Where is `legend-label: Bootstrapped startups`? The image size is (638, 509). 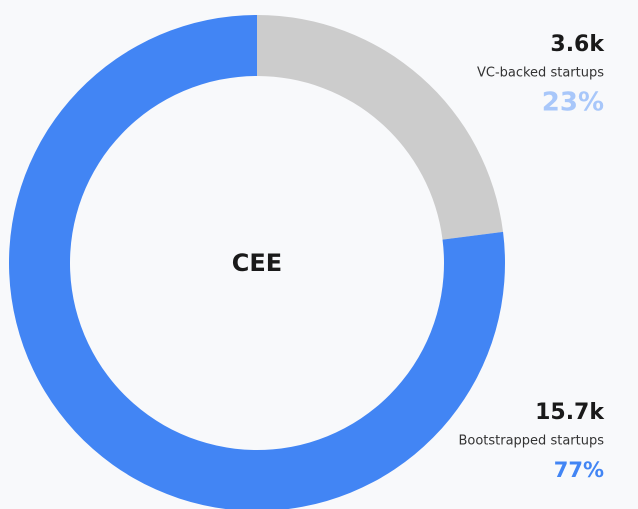
legend-label: Bootstrapped startups is located at coordinates (531, 441).